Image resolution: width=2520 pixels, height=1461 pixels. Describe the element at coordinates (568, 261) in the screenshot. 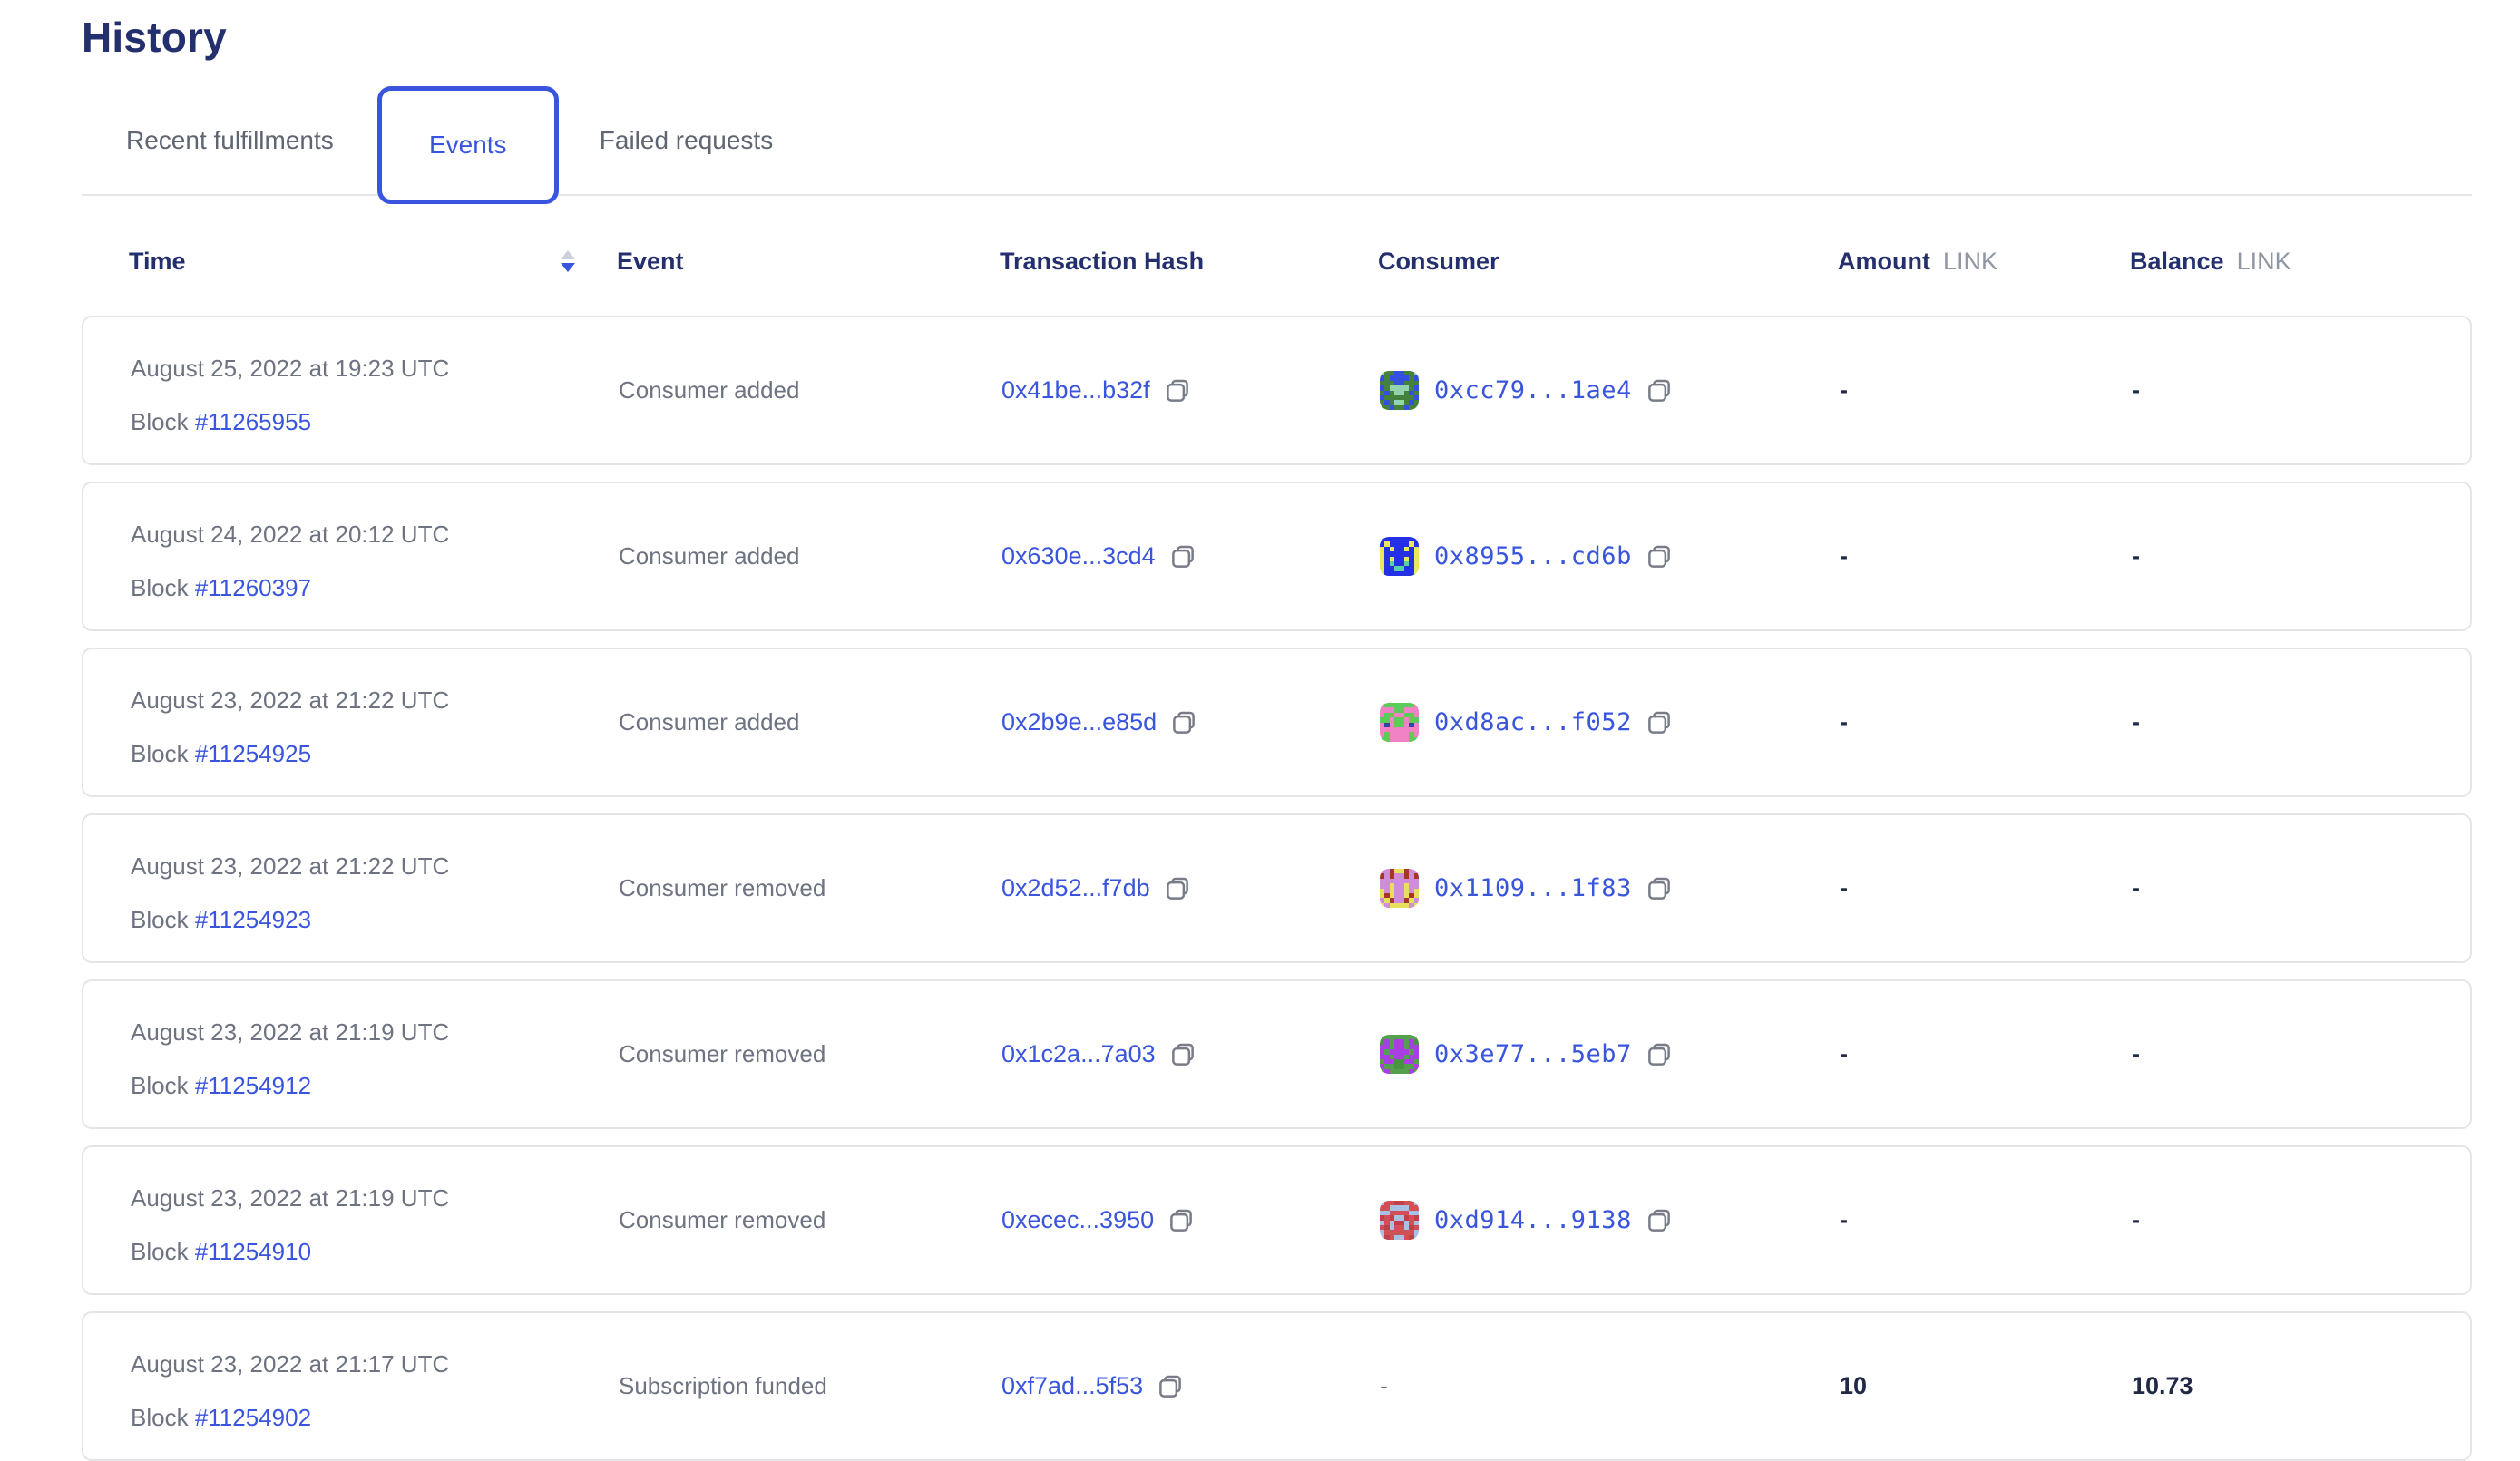

I see `sort-descending-icon` at that location.